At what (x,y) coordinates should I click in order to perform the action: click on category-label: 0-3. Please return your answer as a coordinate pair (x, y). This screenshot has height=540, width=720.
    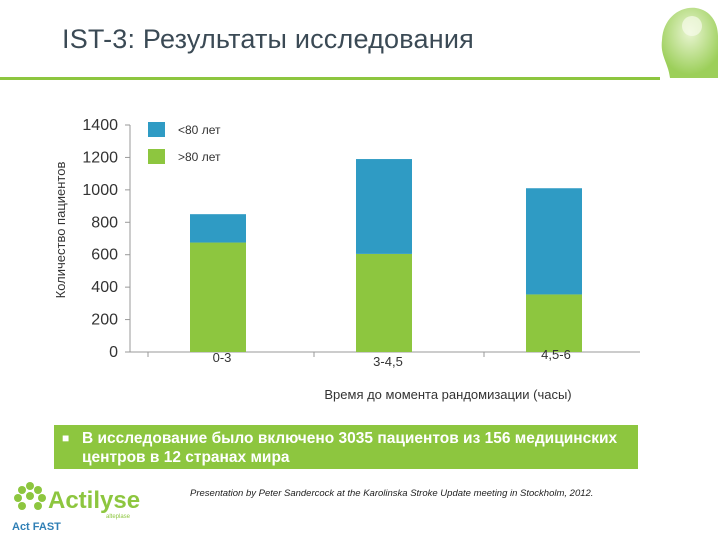
    Looking at the image, I should click on (222, 357).